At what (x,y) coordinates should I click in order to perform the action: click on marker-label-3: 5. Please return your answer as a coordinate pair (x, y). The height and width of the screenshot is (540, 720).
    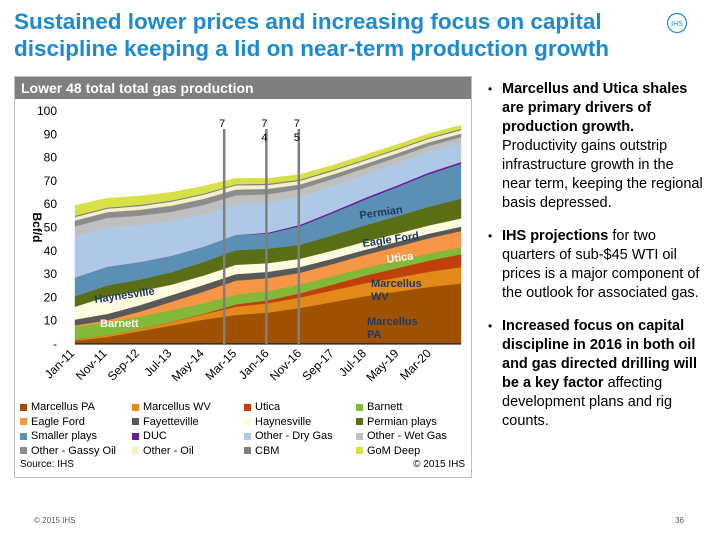
    Looking at the image, I should click on (297, 138).